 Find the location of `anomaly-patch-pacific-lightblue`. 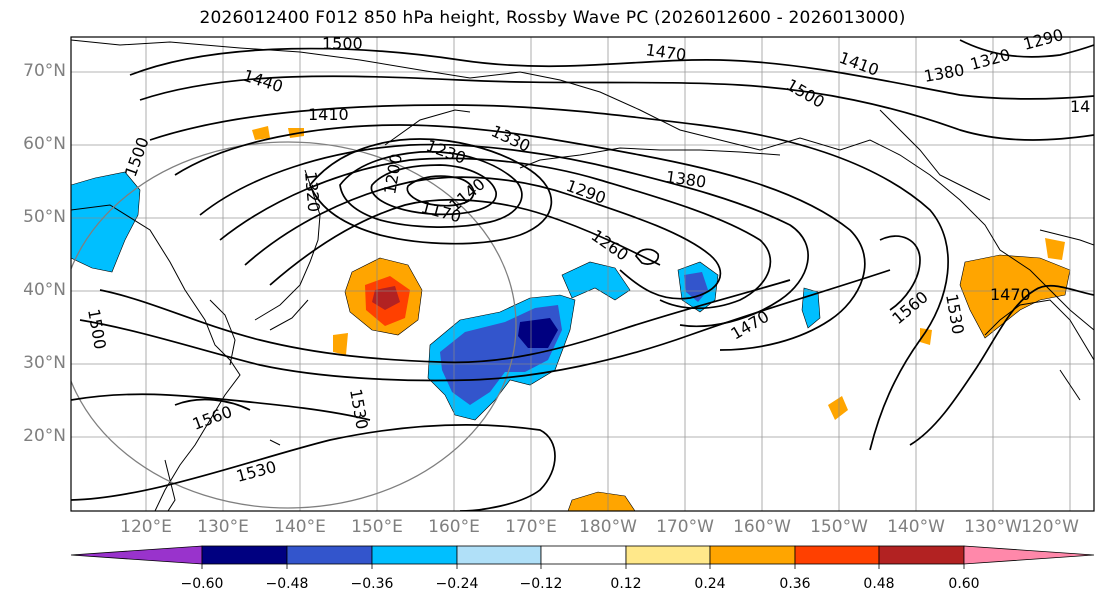

anomaly-patch-pacific-lightblue is located at coordinates (596, 281).